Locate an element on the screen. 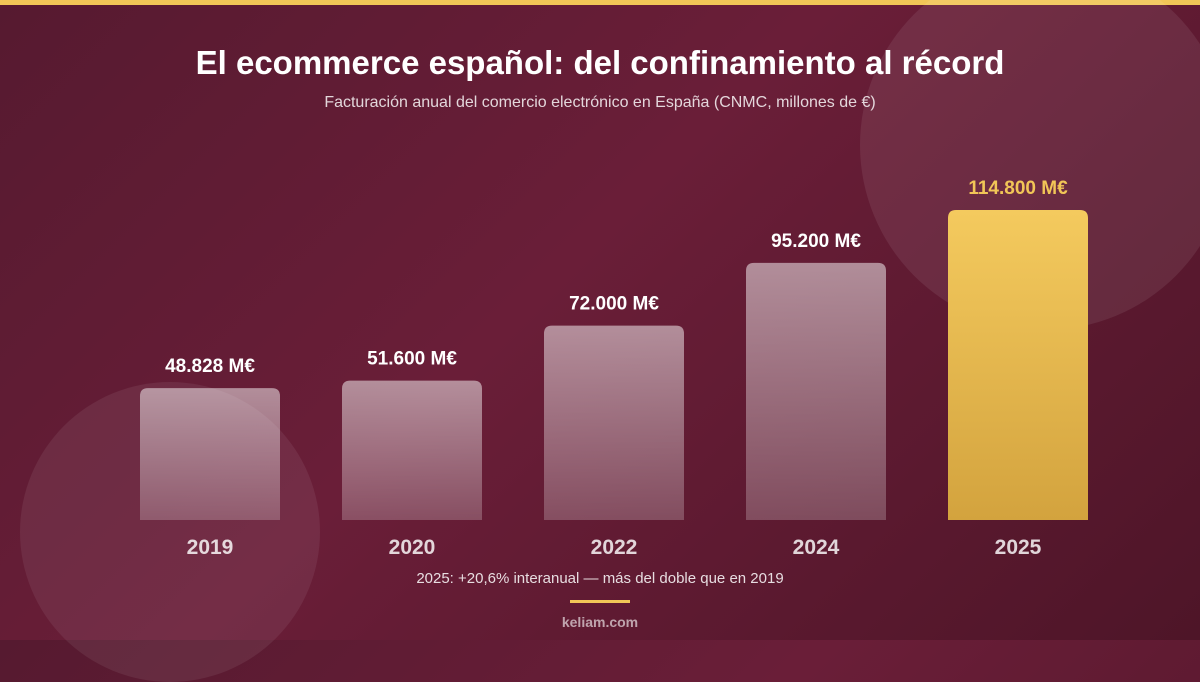 This screenshot has height=682, width=1200. bar-2024 is located at coordinates (816, 391).